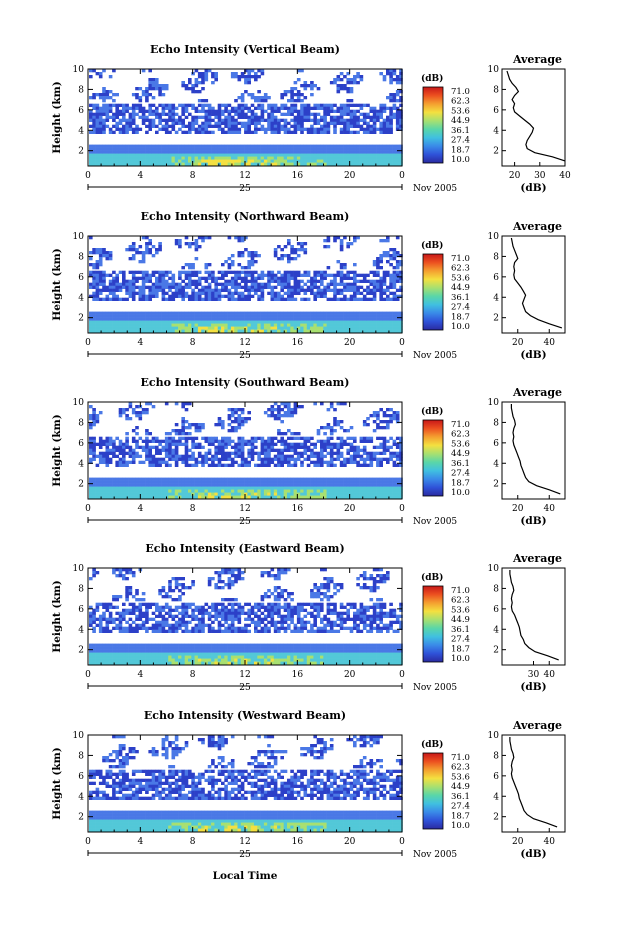 The width and height of the screenshot is (618, 929). I want to click on x-tick-label: 8, so click(193, 509).